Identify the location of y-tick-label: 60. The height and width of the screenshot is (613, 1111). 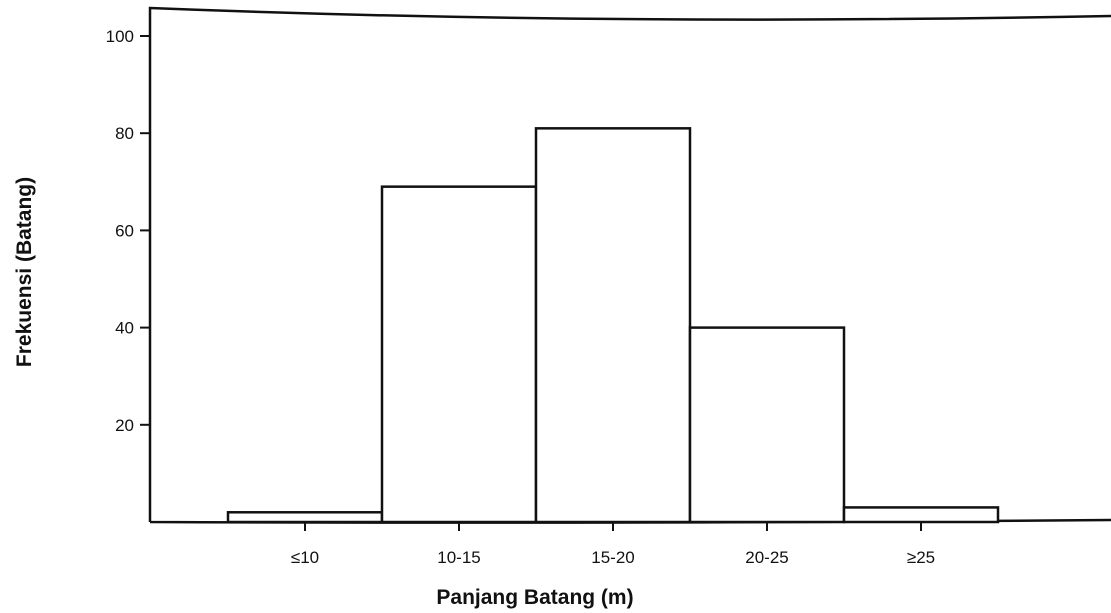
(124, 230).